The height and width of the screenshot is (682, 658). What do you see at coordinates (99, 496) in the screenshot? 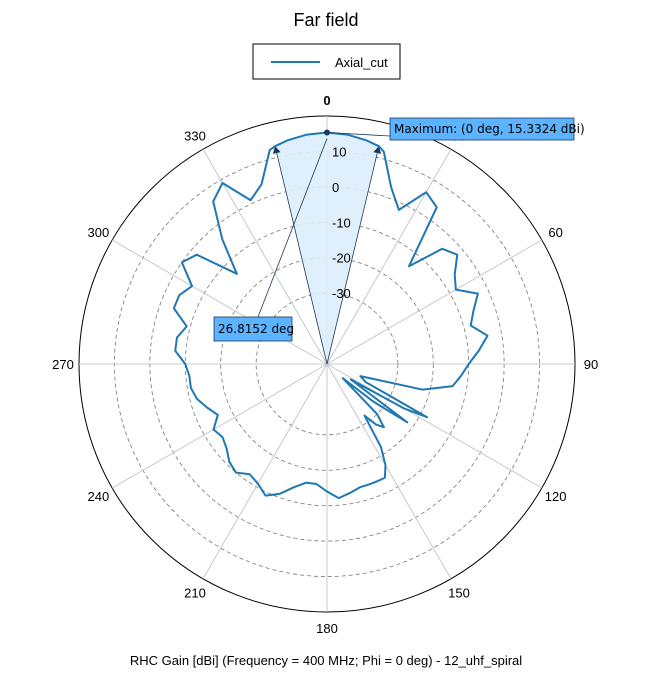
I see `angle-tick-label: 240` at bounding box center [99, 496].